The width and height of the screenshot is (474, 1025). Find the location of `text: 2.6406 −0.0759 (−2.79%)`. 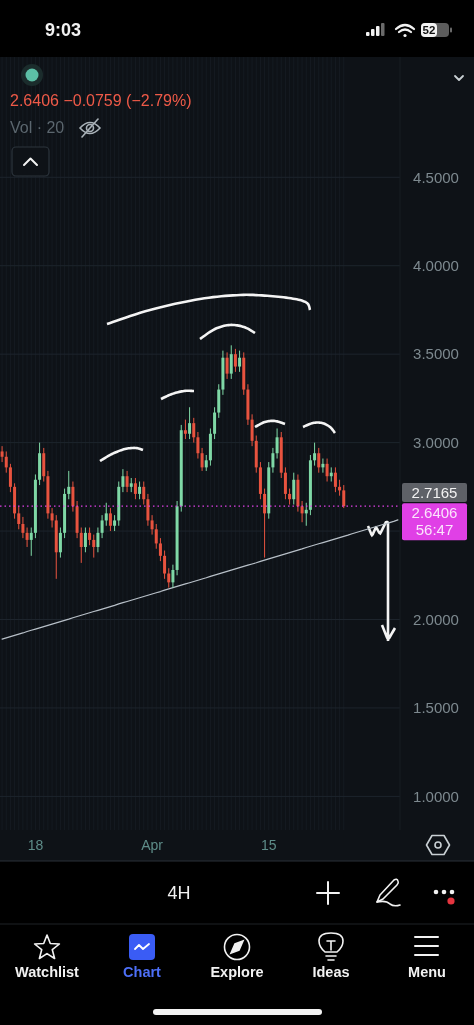

text: 2.6406 −0.0759 (−2.79%) is located at coordinates (101, 100).